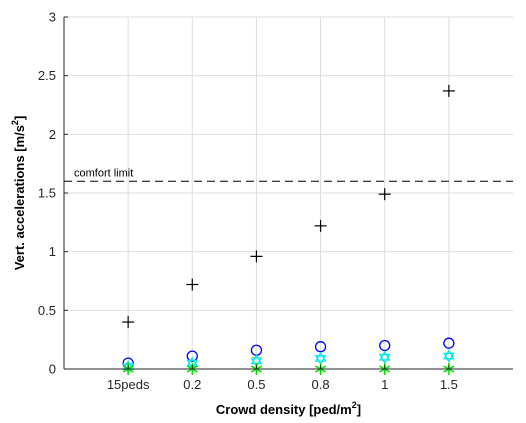  Describe the element at coordinates (288, 174) in the screenshot. I see `reference-line-group: comfort limit` at that location.